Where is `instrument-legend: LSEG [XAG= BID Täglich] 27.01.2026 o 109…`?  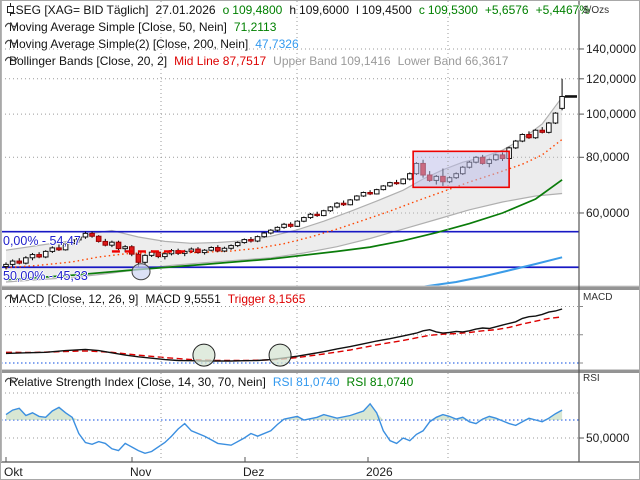
instrument-legend: LSEG [XAG= BID Täglich] 27.01.2026 o 109… is located at coordinates (301, 10).